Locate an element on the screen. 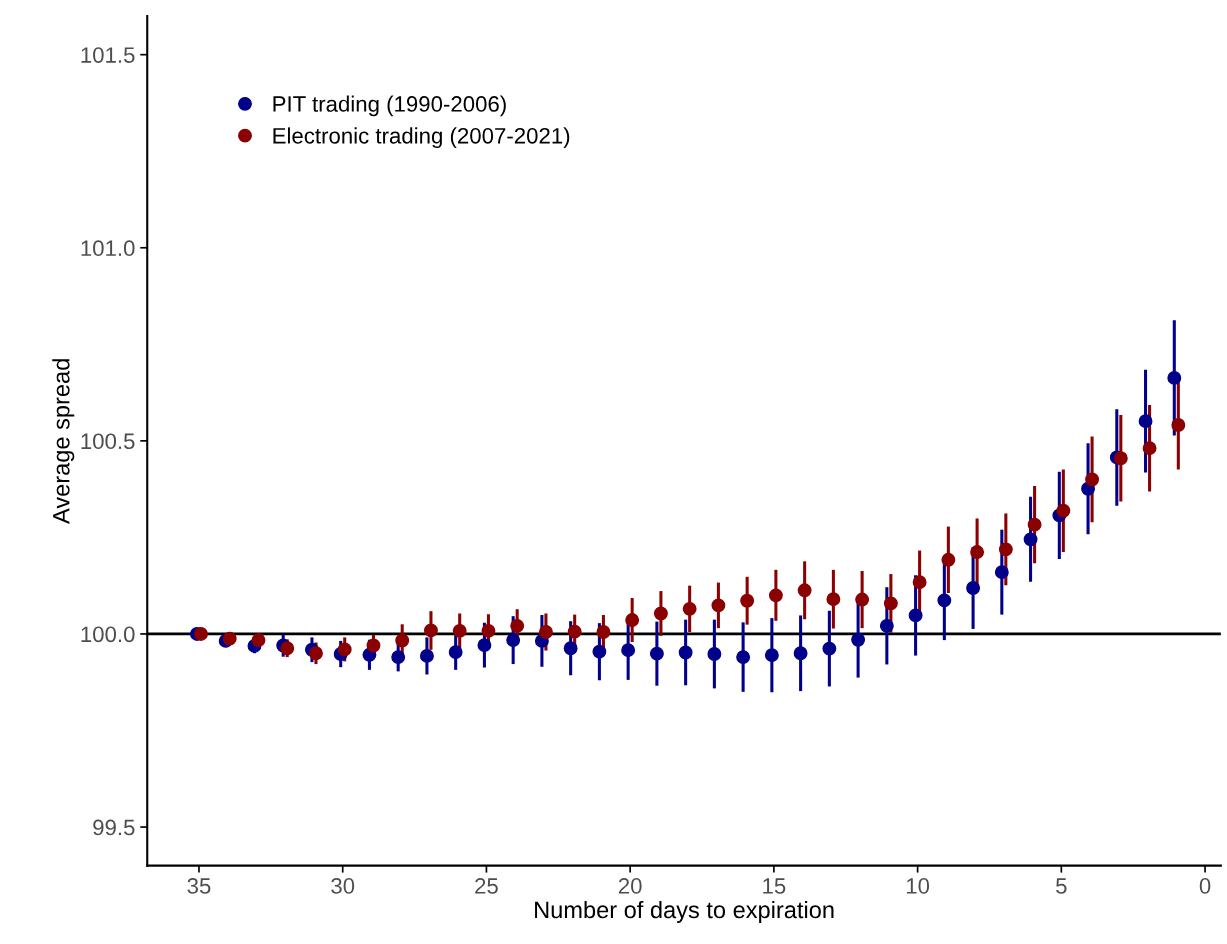 This screenshot has width=1227, height=944. y-tick-label: 101.5 is located at coordinates (108, 55).